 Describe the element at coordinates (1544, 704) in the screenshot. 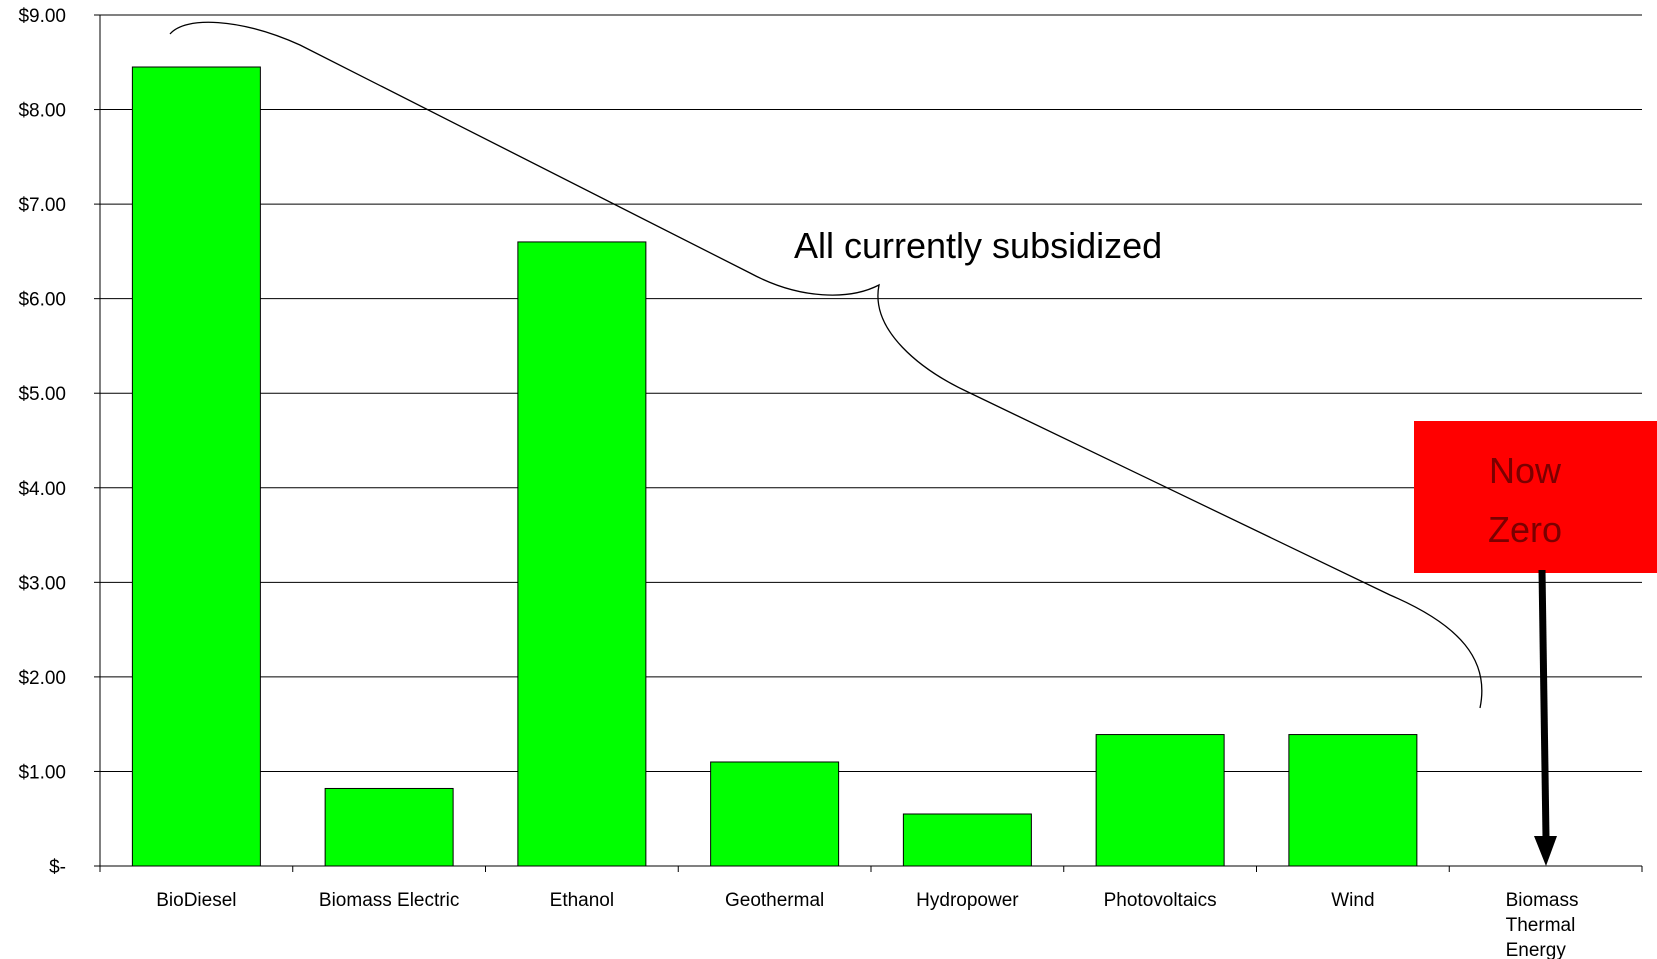

I see `zero-arrow-shaft` at that location.